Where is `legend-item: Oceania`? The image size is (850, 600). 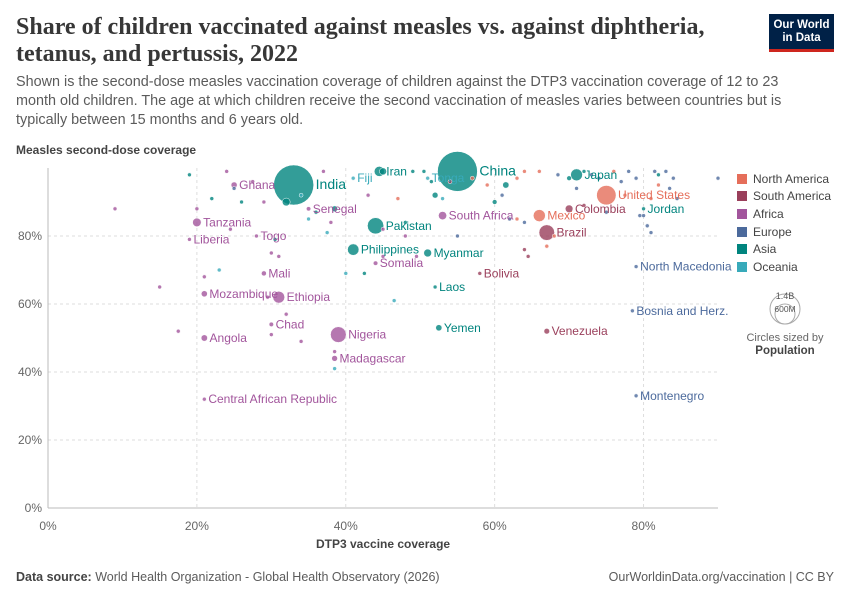
legend-item: Oceania is located at coordinates (784, 267).